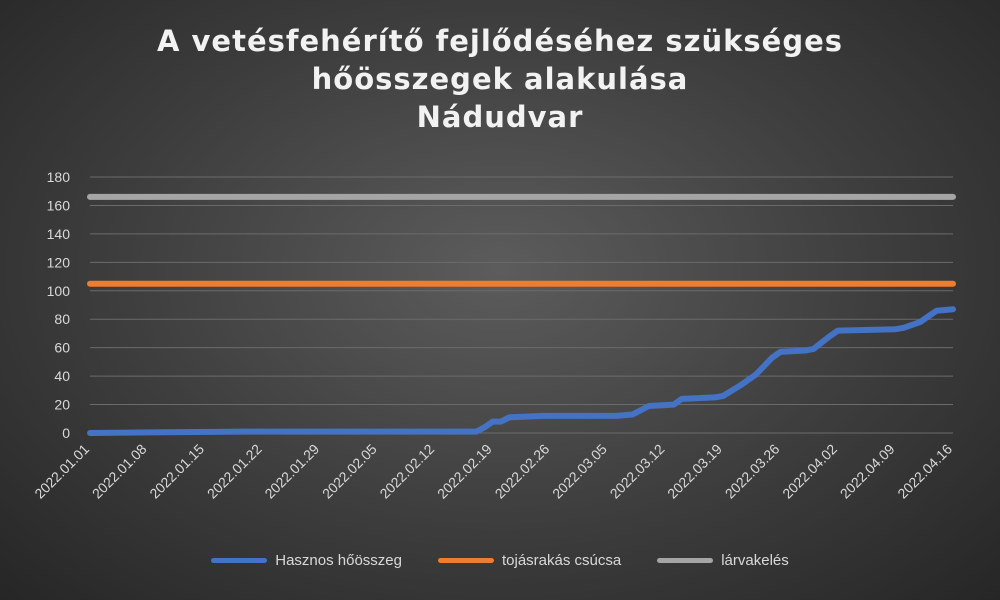 The width and height of the screenshot is (1000, 600). I want to click on x-tick-label: 2022.04.09, so click(867, 471).